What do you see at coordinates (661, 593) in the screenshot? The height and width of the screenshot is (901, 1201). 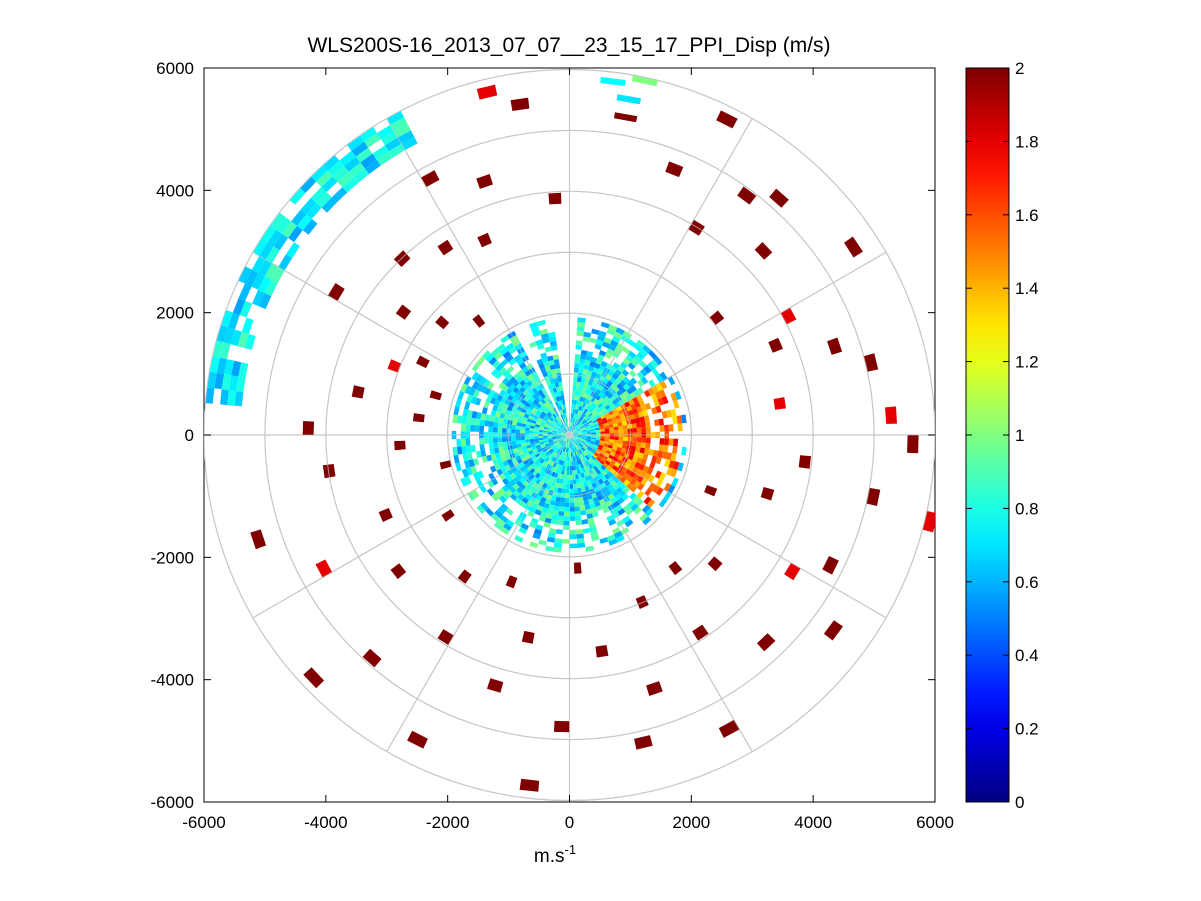 I see `polar-spoke-overlay` at bounding box center [661, 593].